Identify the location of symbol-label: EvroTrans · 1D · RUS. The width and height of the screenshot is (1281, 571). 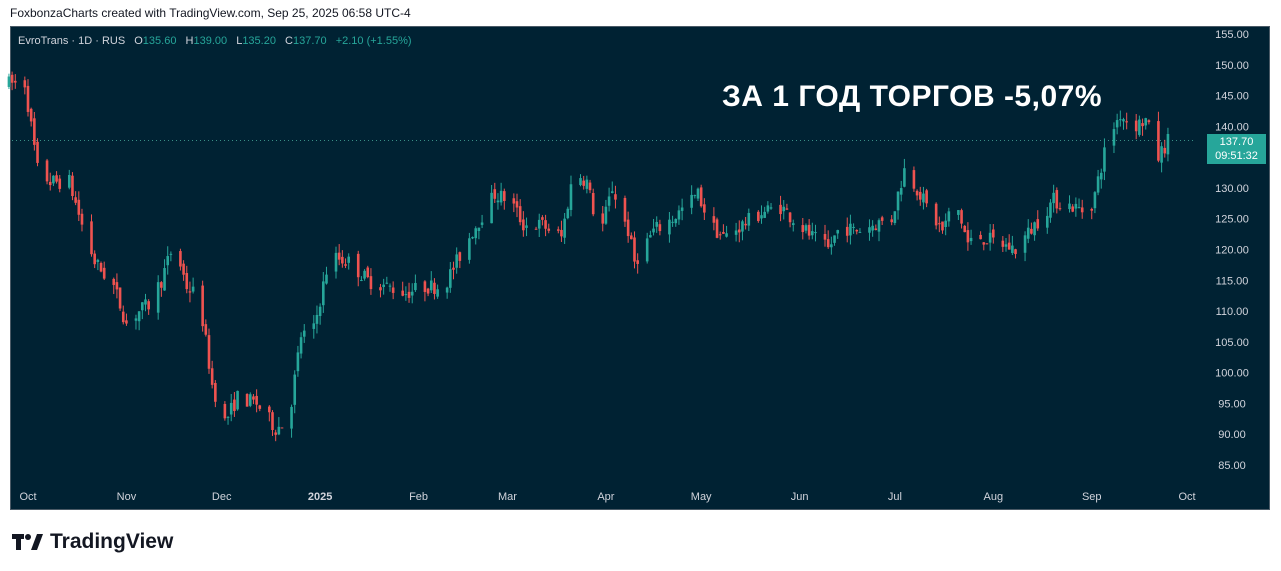
(72, 41).